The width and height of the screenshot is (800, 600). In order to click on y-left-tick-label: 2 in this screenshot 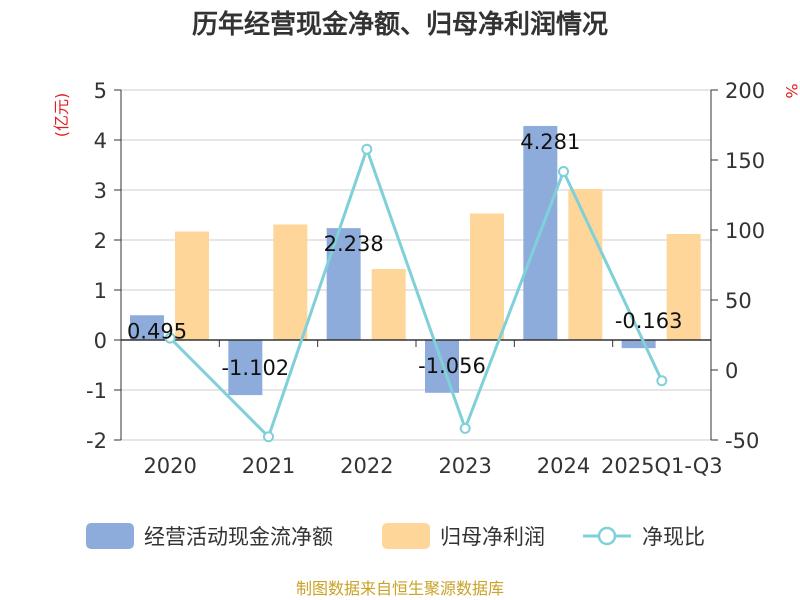, I will do `click(100, 241)`.